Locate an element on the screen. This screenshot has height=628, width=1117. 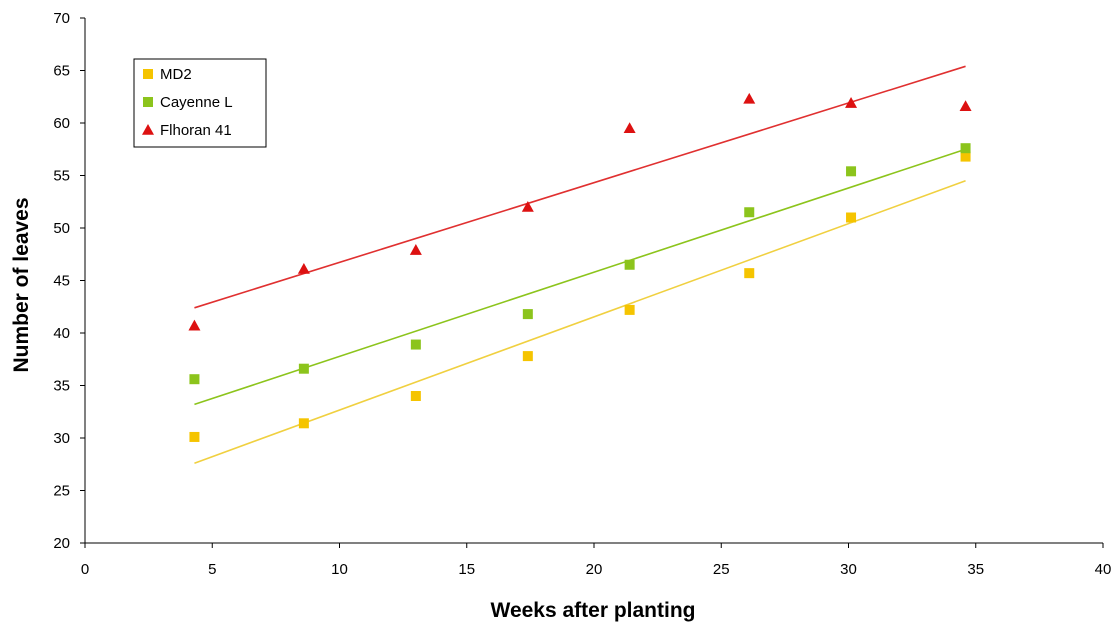
x-axis-title: Weeks after planting is located at coordinates (593, 610).